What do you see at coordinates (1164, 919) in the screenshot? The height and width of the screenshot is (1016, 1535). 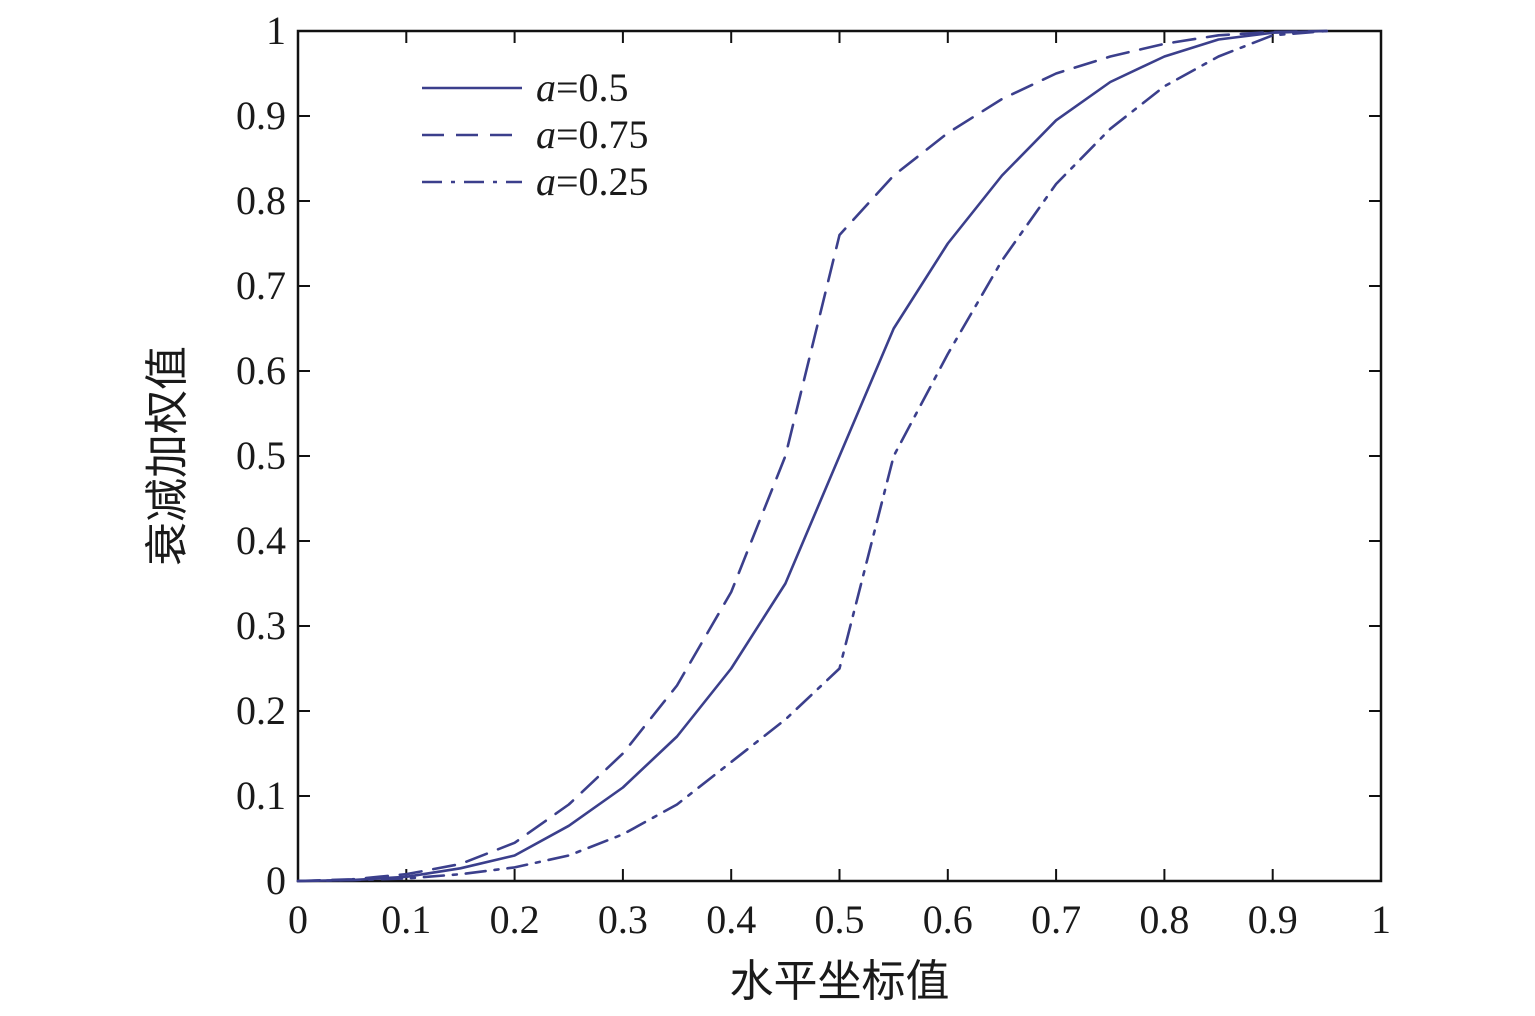 I see `x-tick-label: 0.8` at bounding box center [1164, 919].